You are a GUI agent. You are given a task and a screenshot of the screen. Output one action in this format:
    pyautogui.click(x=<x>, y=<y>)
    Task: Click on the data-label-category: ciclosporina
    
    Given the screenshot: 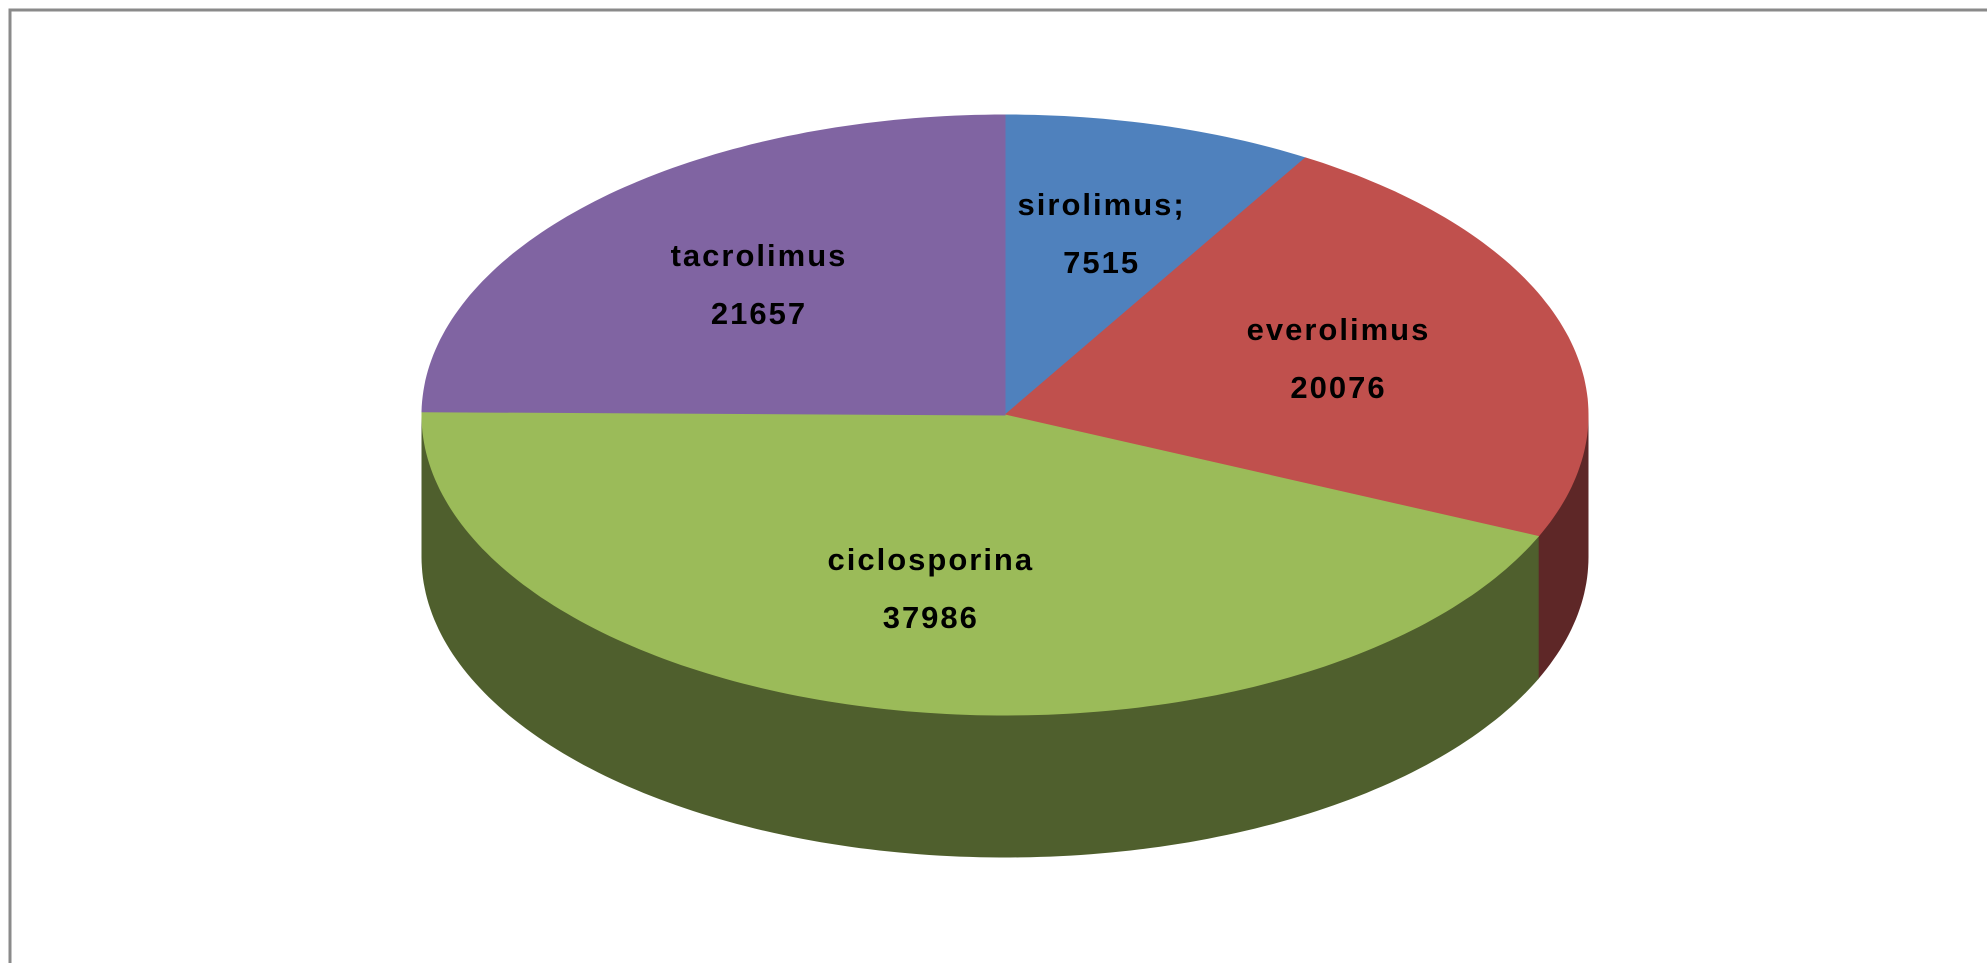 What is the action you would take?
    pyautogui.click(x=931, y=559)
    